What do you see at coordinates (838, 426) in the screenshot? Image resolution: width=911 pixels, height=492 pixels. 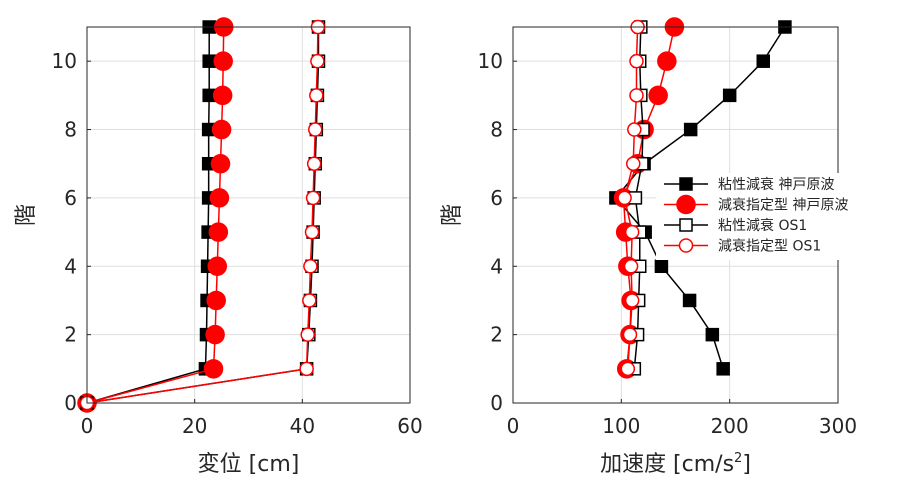 I see `acceleration-x-tick-label: 300` at bounding box center [838, 426].